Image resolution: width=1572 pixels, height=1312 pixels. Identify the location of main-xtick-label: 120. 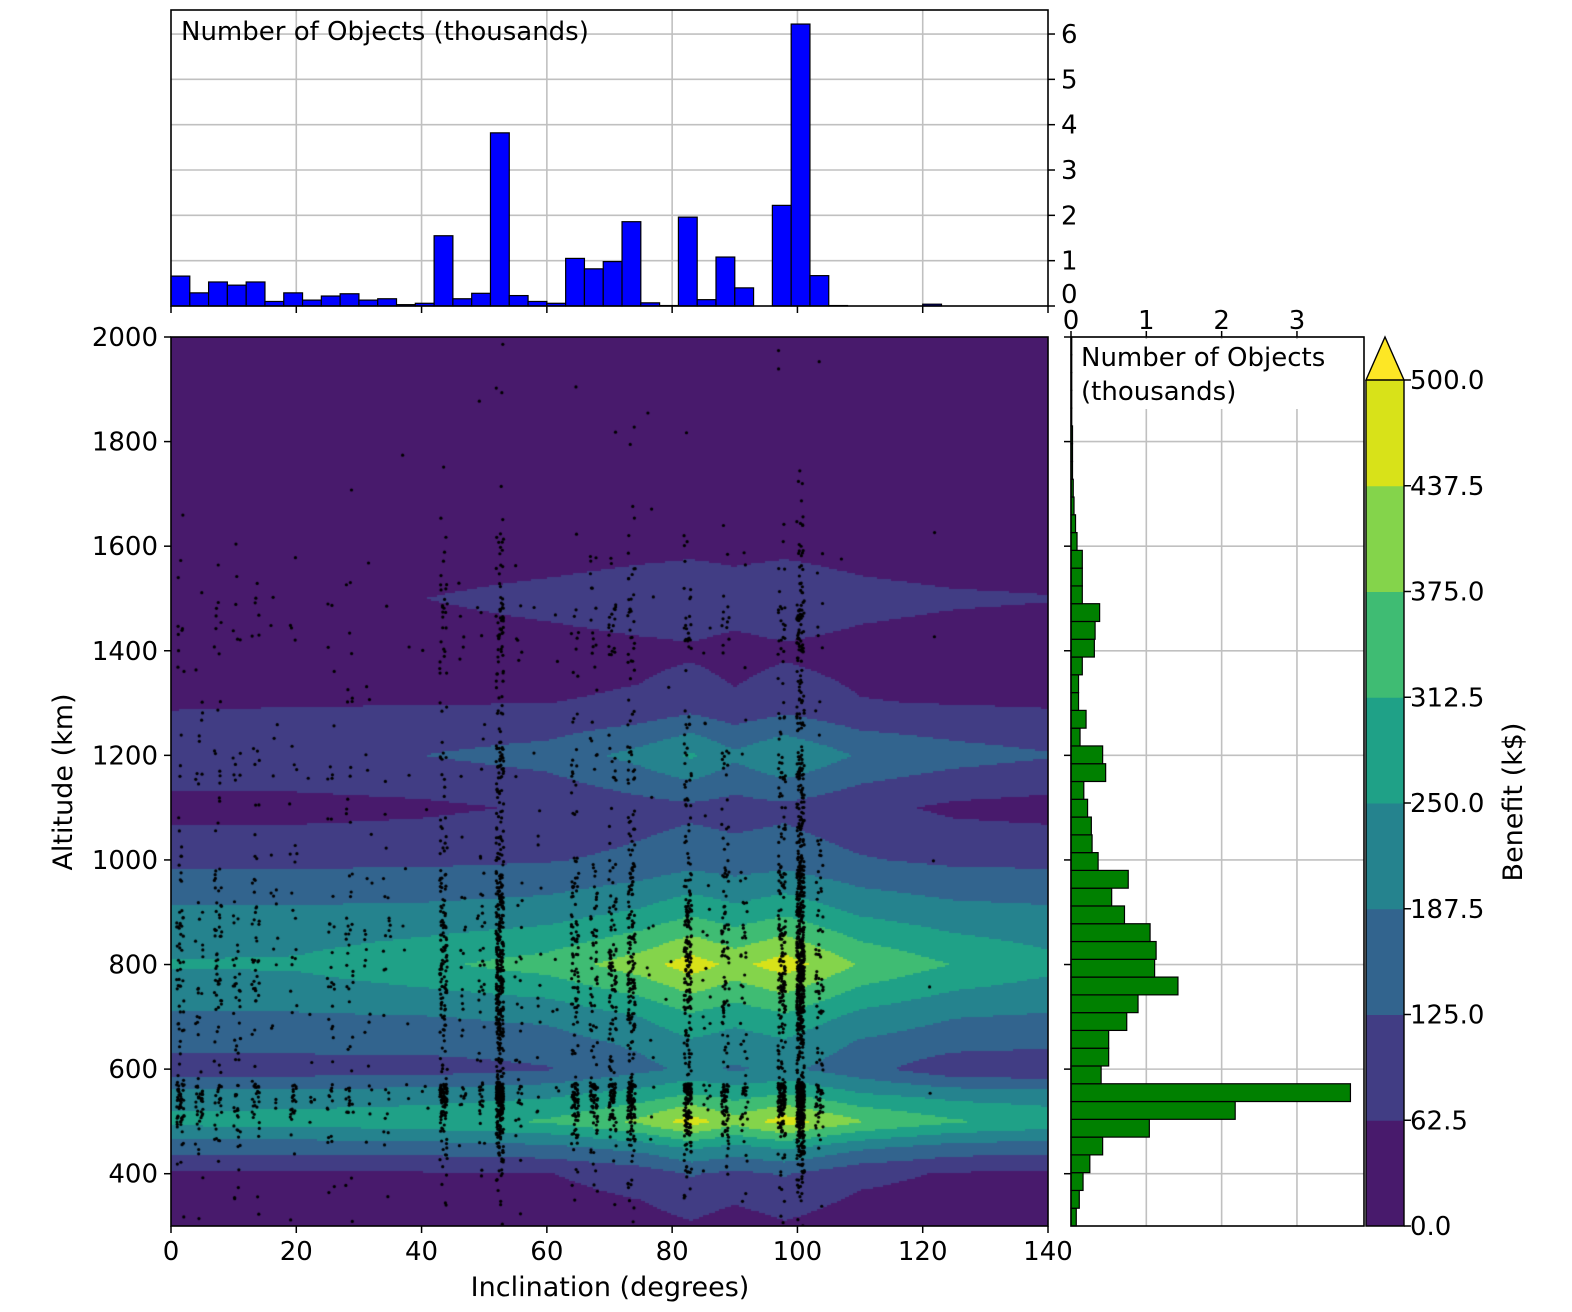
(923, 1252).